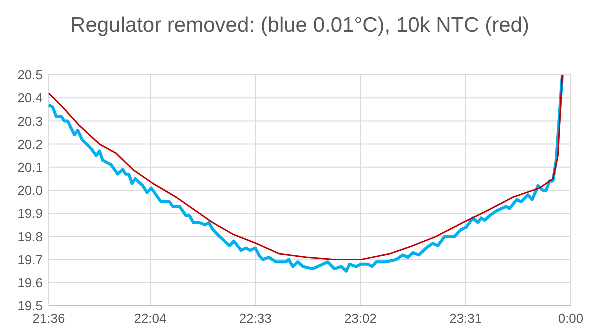 This screenshot has height=336, width=600. Describe the element at coordinates (30, 167) in the screenshot. I see `y-tick-label: 20.1` at that location.